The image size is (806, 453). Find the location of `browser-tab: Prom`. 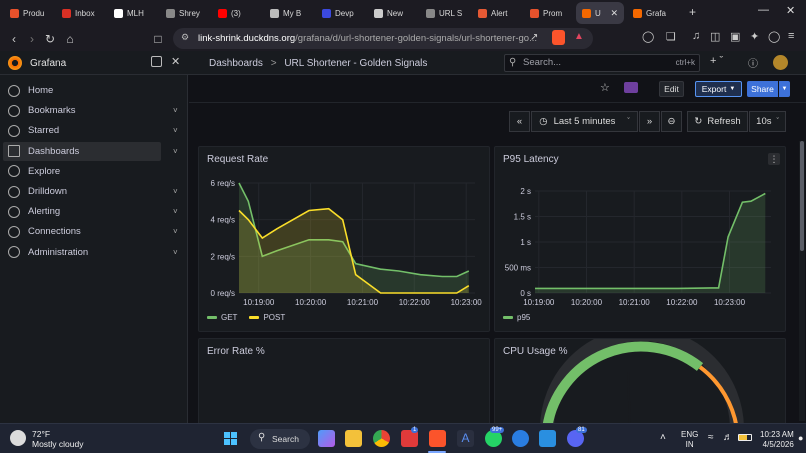

browser-tab: Prom is located at coordinates (549, 13).